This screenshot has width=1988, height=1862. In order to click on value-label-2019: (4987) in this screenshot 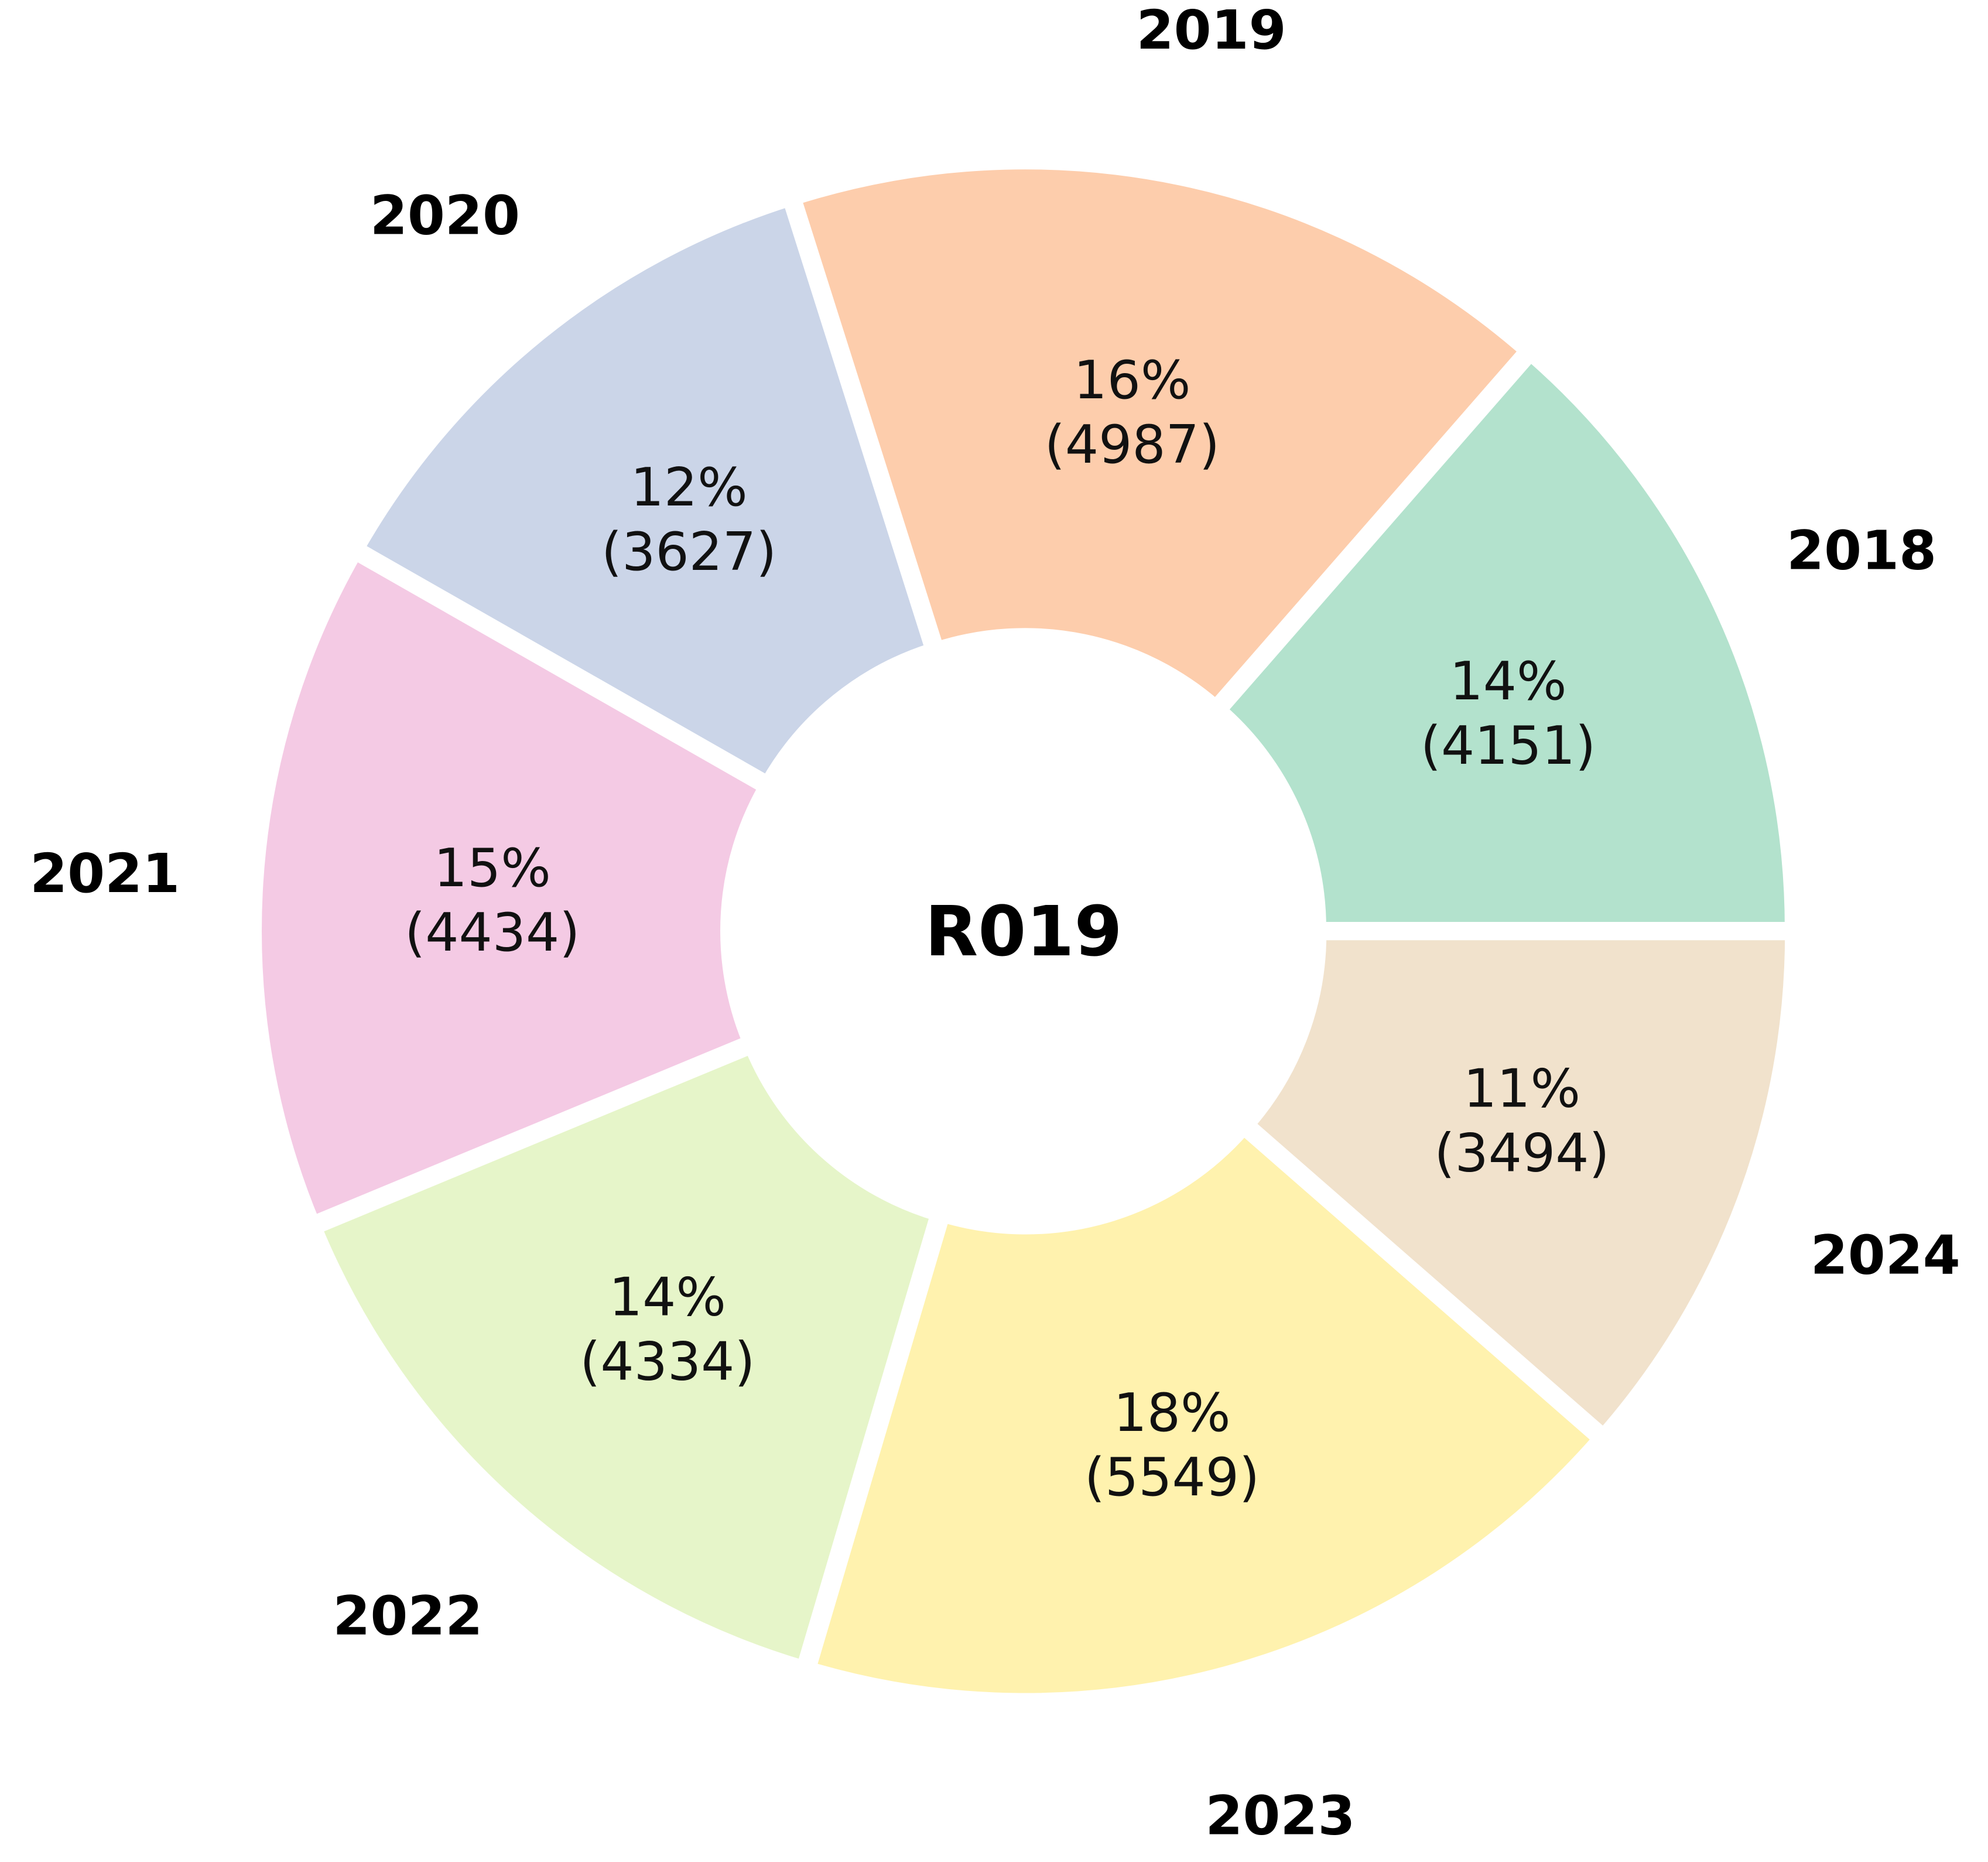, I will do `click(1132, 445)`.